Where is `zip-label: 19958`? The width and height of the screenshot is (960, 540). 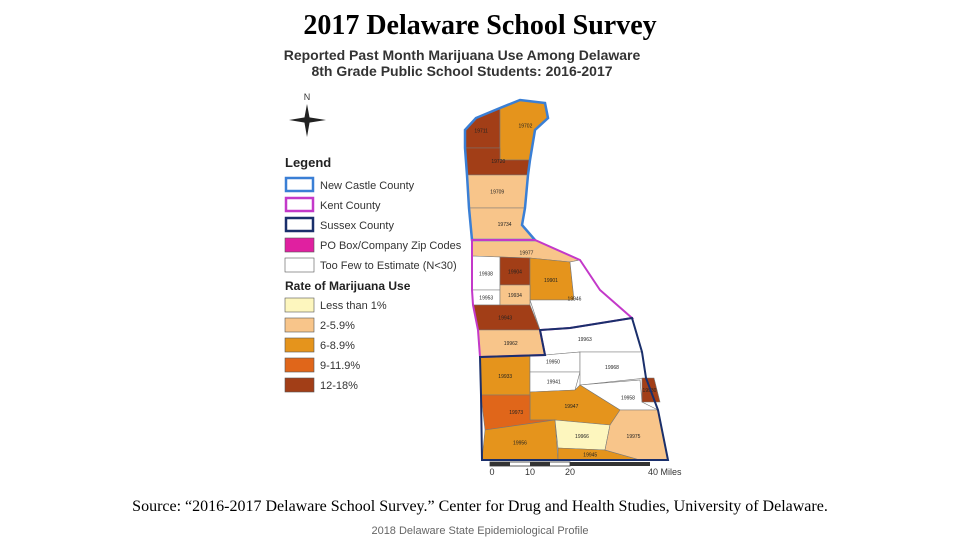
zip-label: 19958 is located at coordinates (628, 398).